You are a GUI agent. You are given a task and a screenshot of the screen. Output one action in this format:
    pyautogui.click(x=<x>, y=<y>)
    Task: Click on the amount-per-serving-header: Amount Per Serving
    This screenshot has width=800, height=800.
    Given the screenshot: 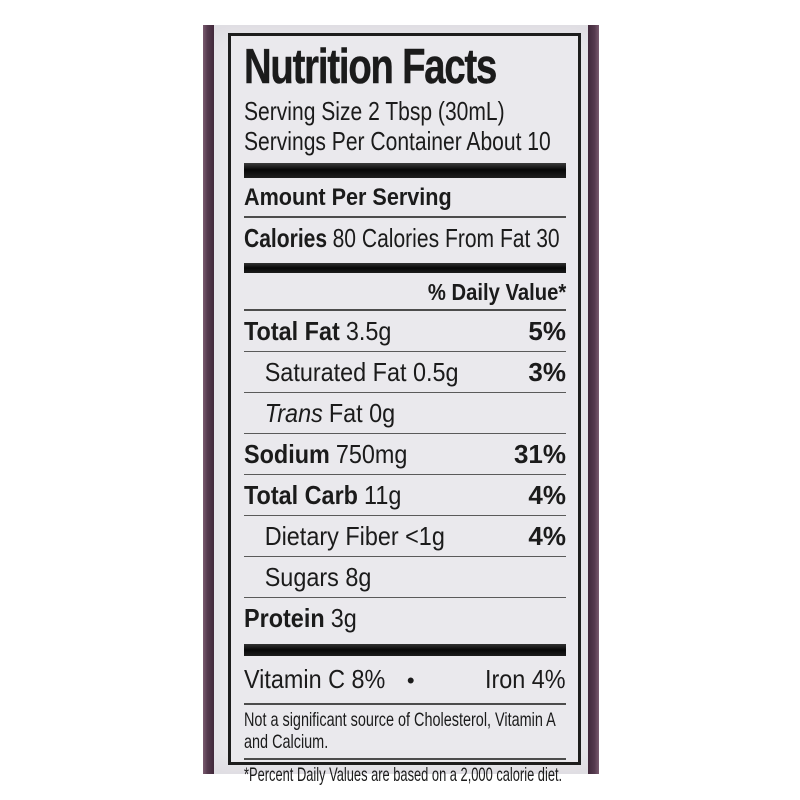 What is the action you would take?
    pyautogui.click(x=405, y=201)
    